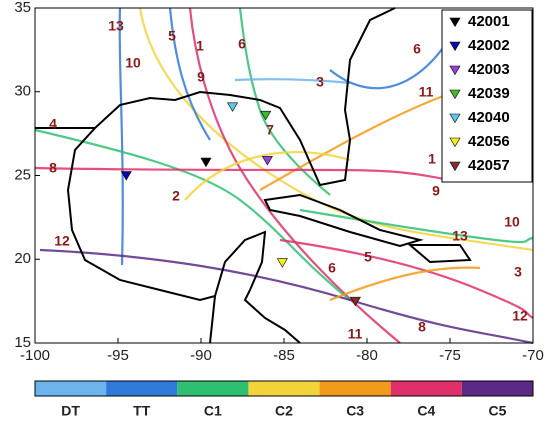  I want to click on colorbar-label: TT, so click(142, 411).